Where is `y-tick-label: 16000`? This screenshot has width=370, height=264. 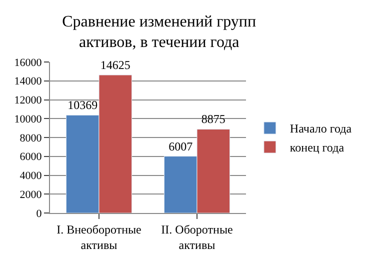 y-tick-label: 16000 is located at coordinates (28, 62).